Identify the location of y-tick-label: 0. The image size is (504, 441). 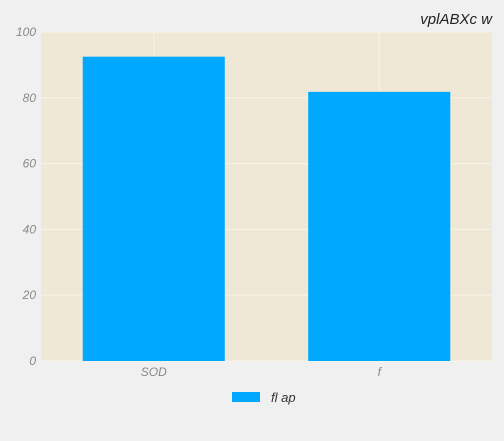
(32, 361).